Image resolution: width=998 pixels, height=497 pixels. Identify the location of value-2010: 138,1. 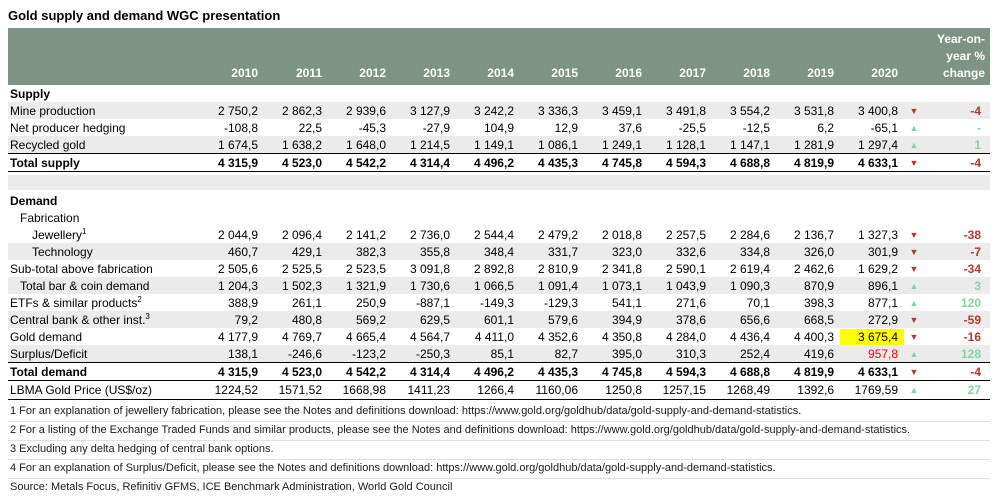
(242, 353).